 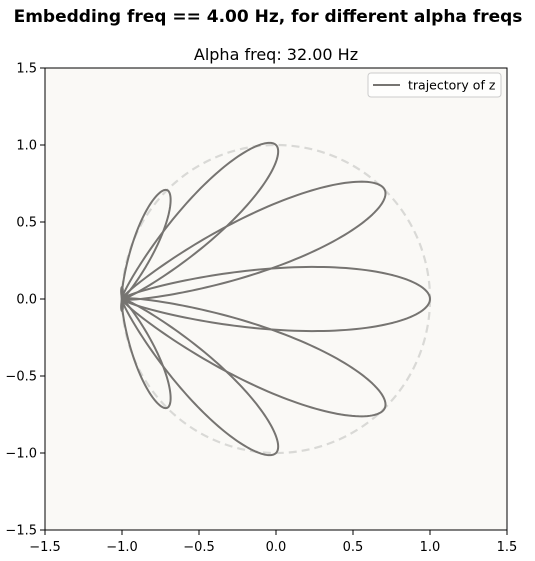 What do you see at coordinates (21, 454) in the screenshot?
I see `y-tick-label: −1.0` at bounding box center [21, 454].